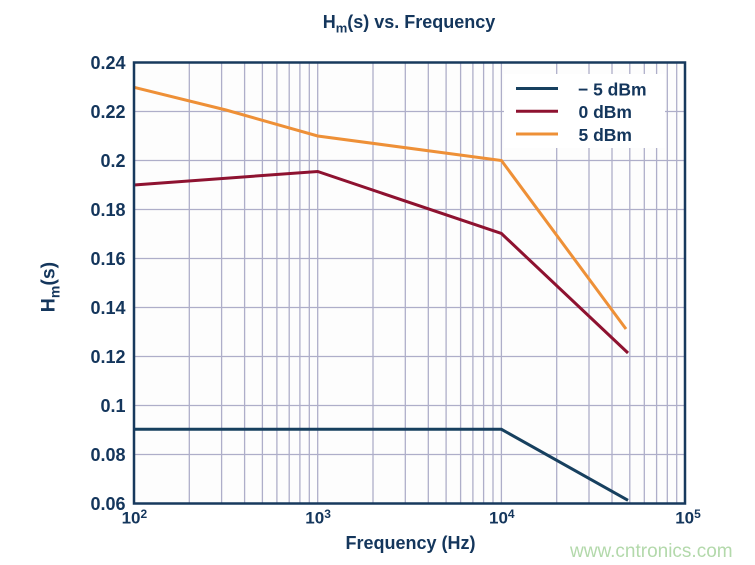  I want to click on svg-text: 0.1, so click(112, 406).